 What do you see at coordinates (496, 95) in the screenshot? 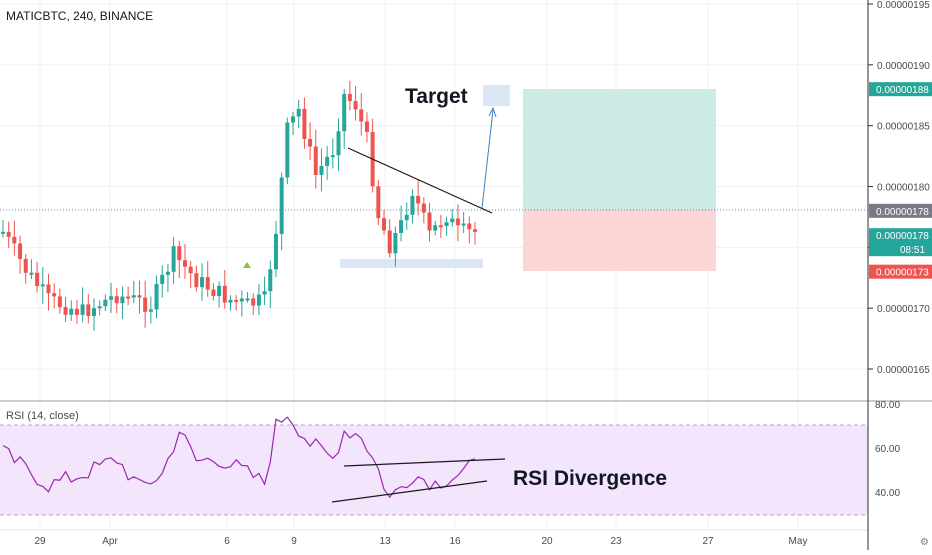
I see `target-box` at bounding box center [496, 95].